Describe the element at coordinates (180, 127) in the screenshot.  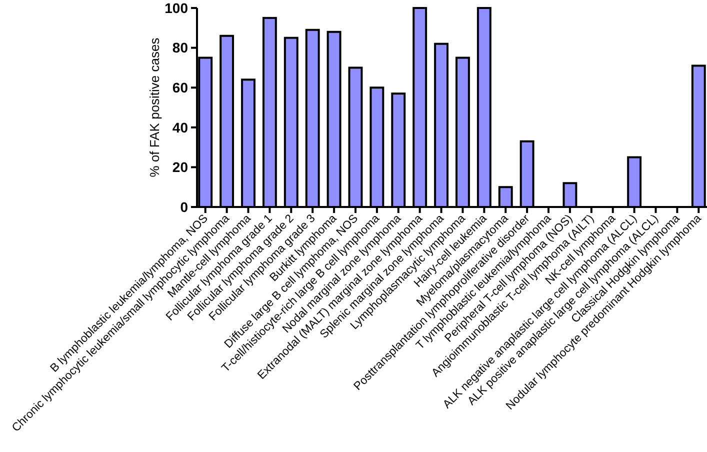
I see `y-tick-label: 40` at that location.